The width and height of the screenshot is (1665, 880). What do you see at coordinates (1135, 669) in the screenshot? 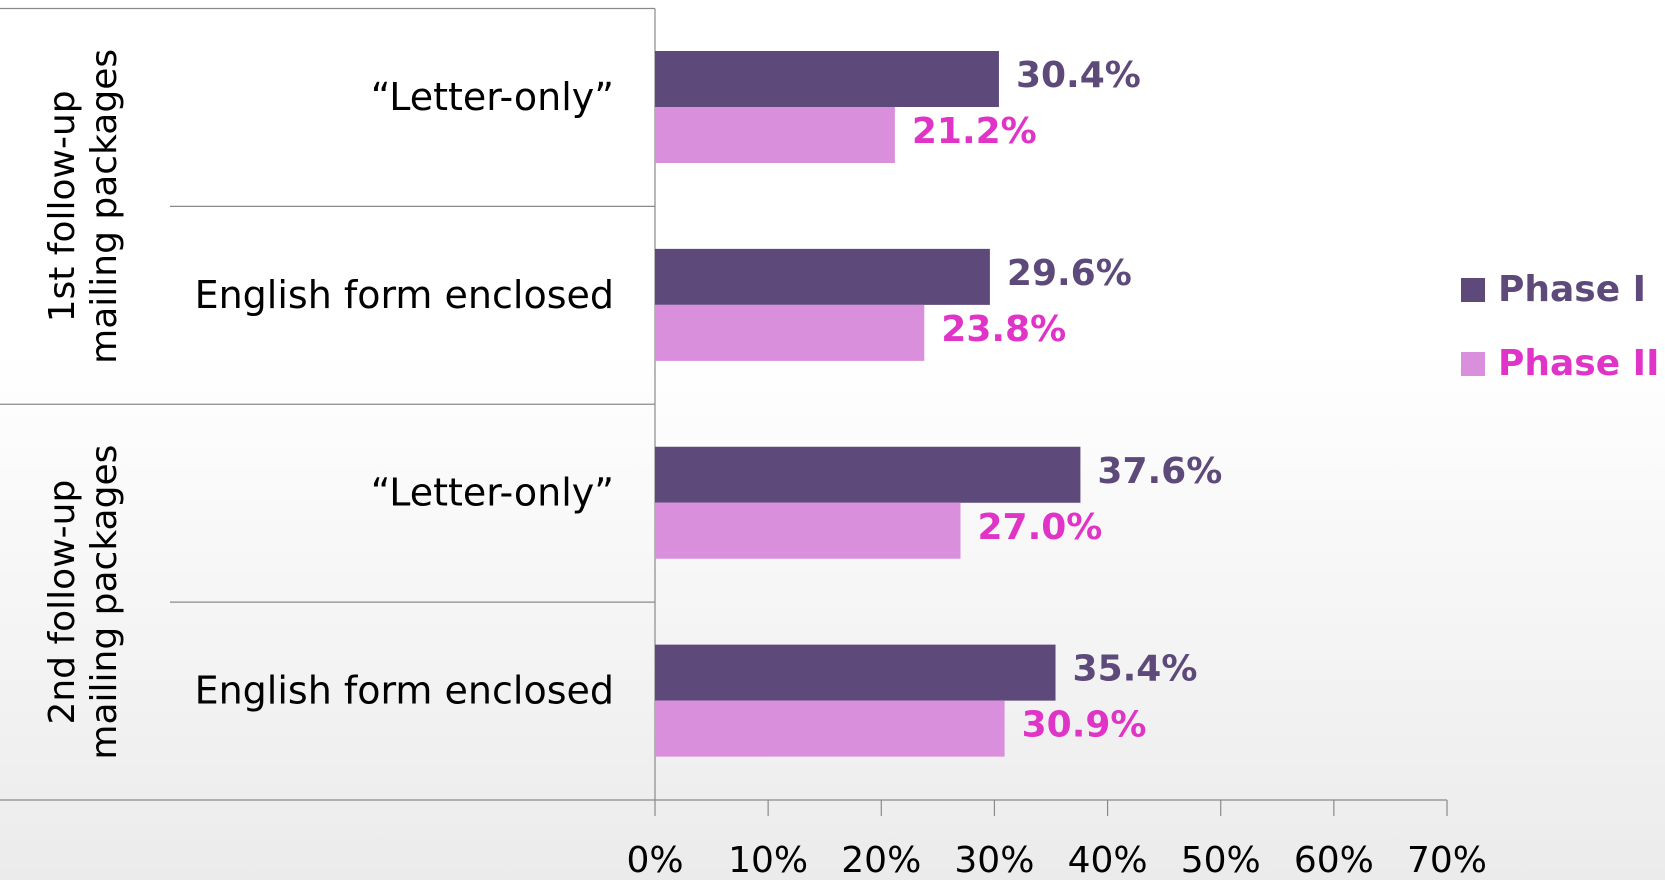
I see `data-label: 35.4%` at bounding box center [1135, 669].